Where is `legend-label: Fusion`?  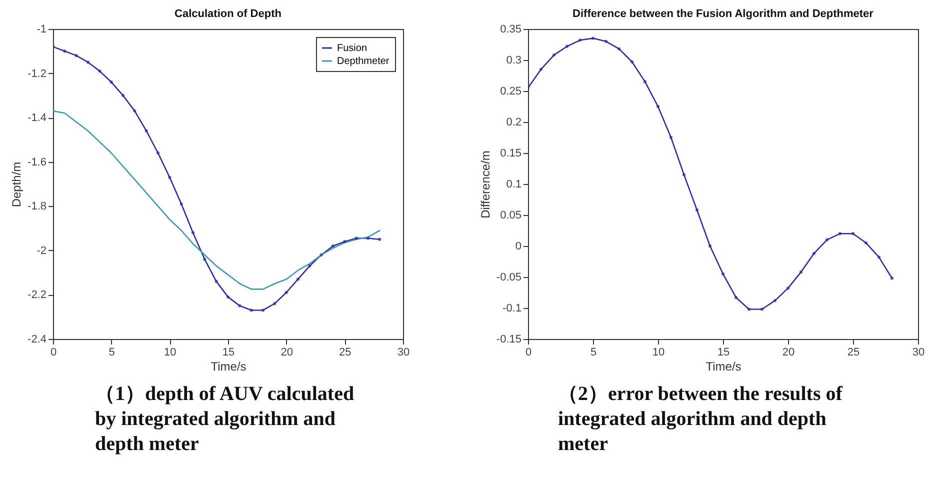 legend-label: Fusion is located at coordinates (352, 48).